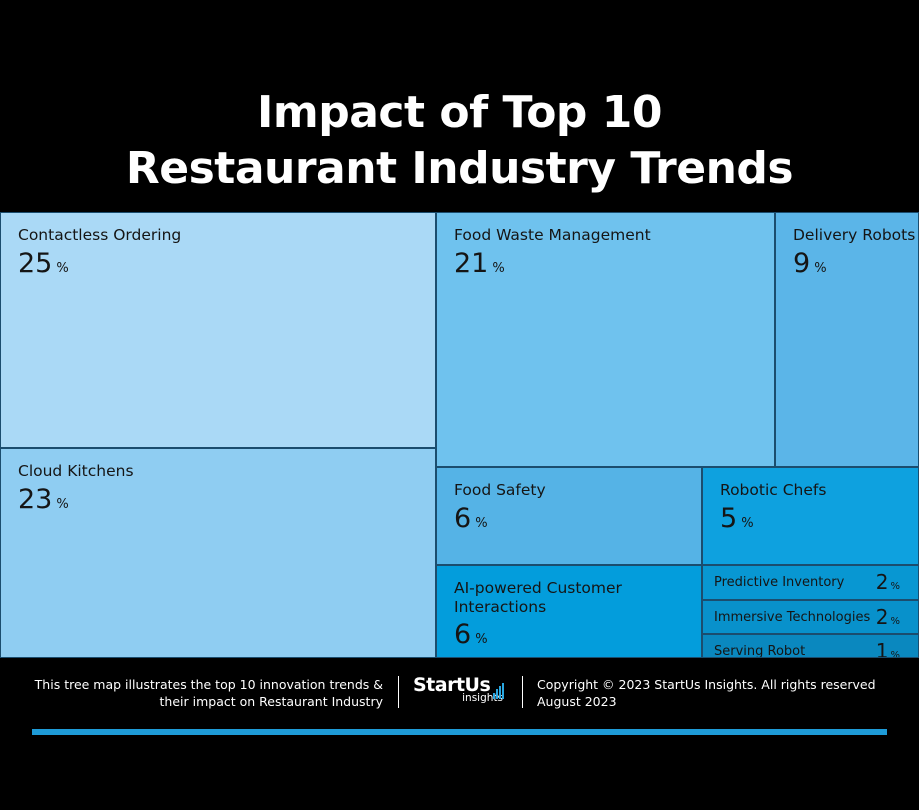 This screenshot has height=810, width=919. What do you see at coordinates (773, 490) in the screenshot?
I see `tile-label: Robotic Chefs` at bounding box center [773, 490].